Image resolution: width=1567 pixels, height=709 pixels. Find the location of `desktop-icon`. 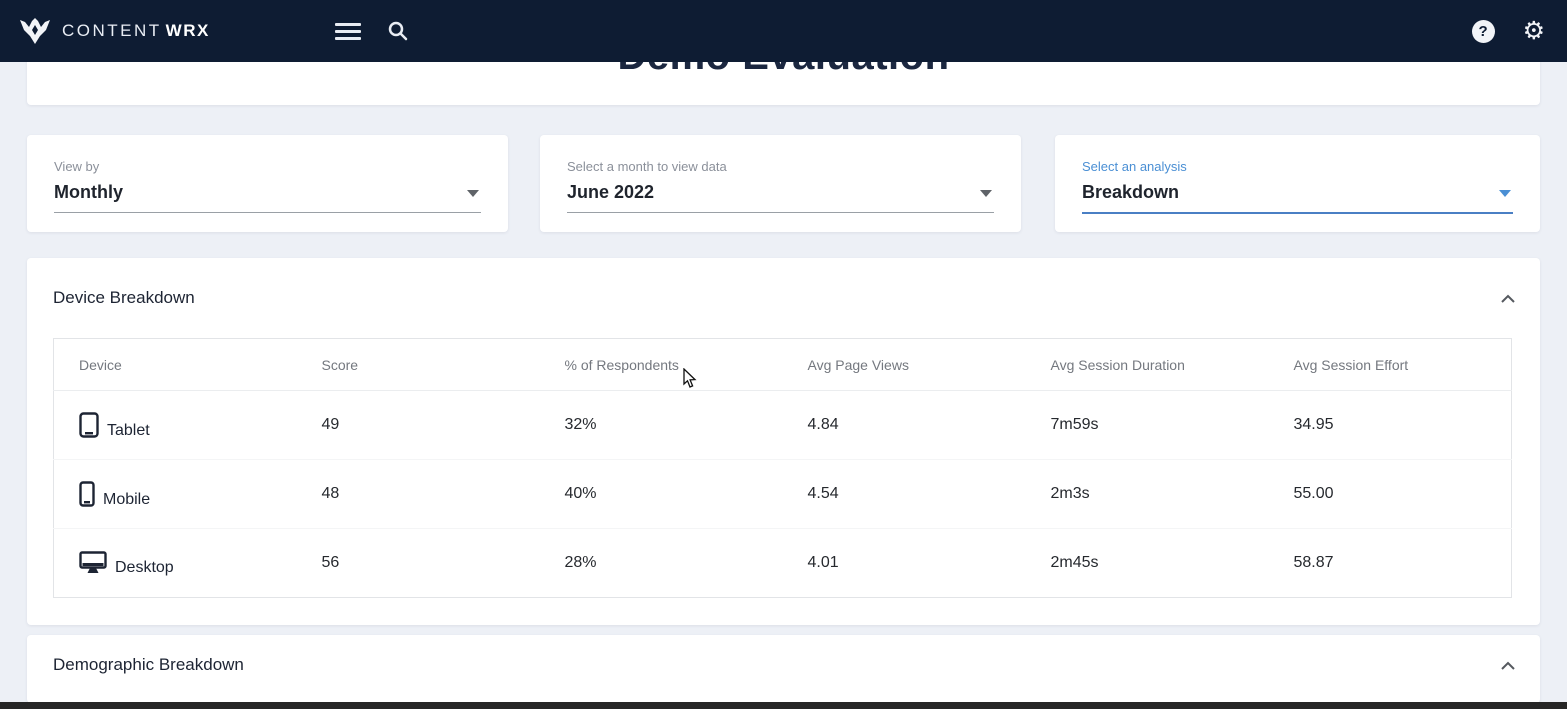

desktop-icon is located at coordinates (93, 562).